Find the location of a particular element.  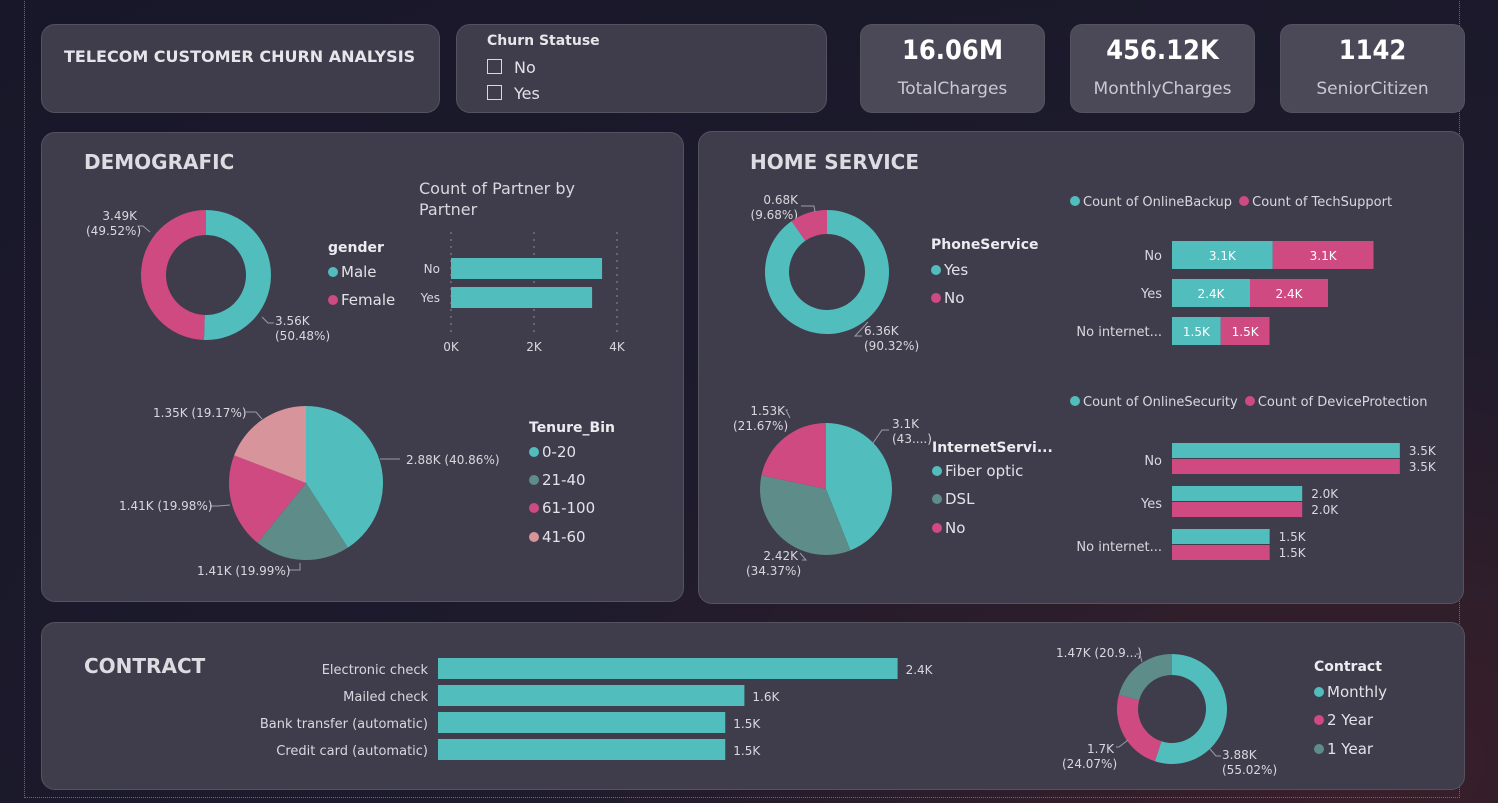

internet-legend-no: No is located at coordinates (948, 528).